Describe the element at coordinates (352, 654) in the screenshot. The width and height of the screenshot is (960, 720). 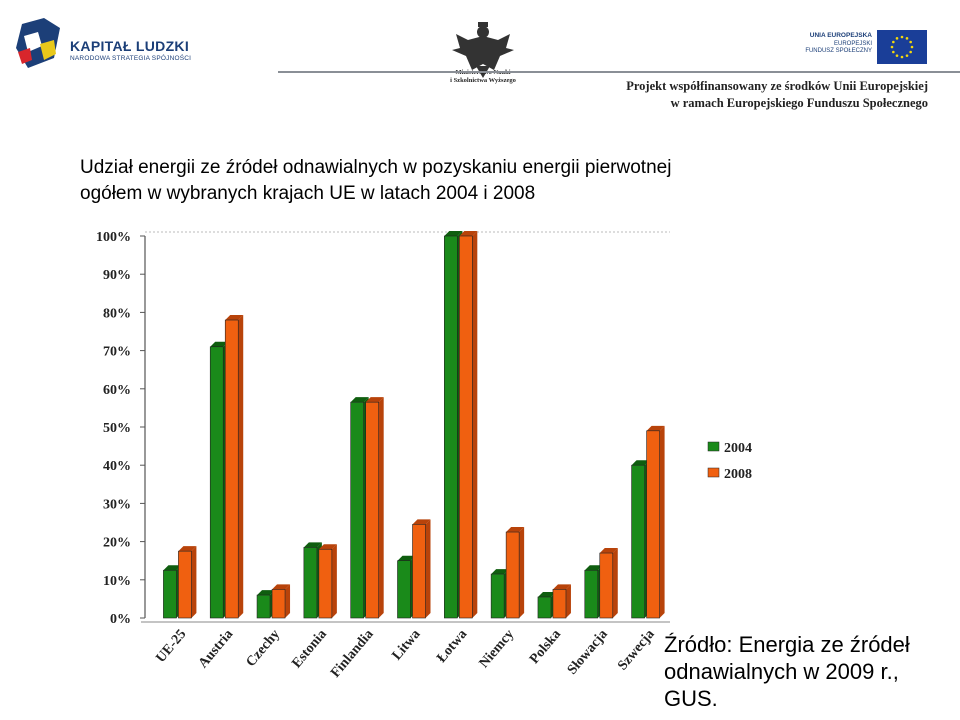
I see `x-tick-label: Finlandia` at that location.